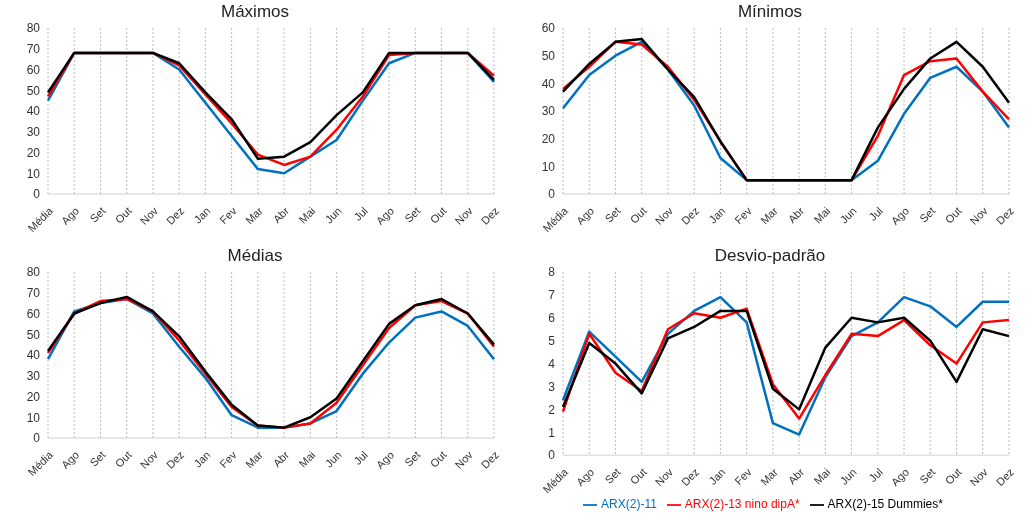  What do you see at coordinates (629, 504) in the screenshot?
I see `legend-label: ARX(2)-11` at bounding box center [629, 504].